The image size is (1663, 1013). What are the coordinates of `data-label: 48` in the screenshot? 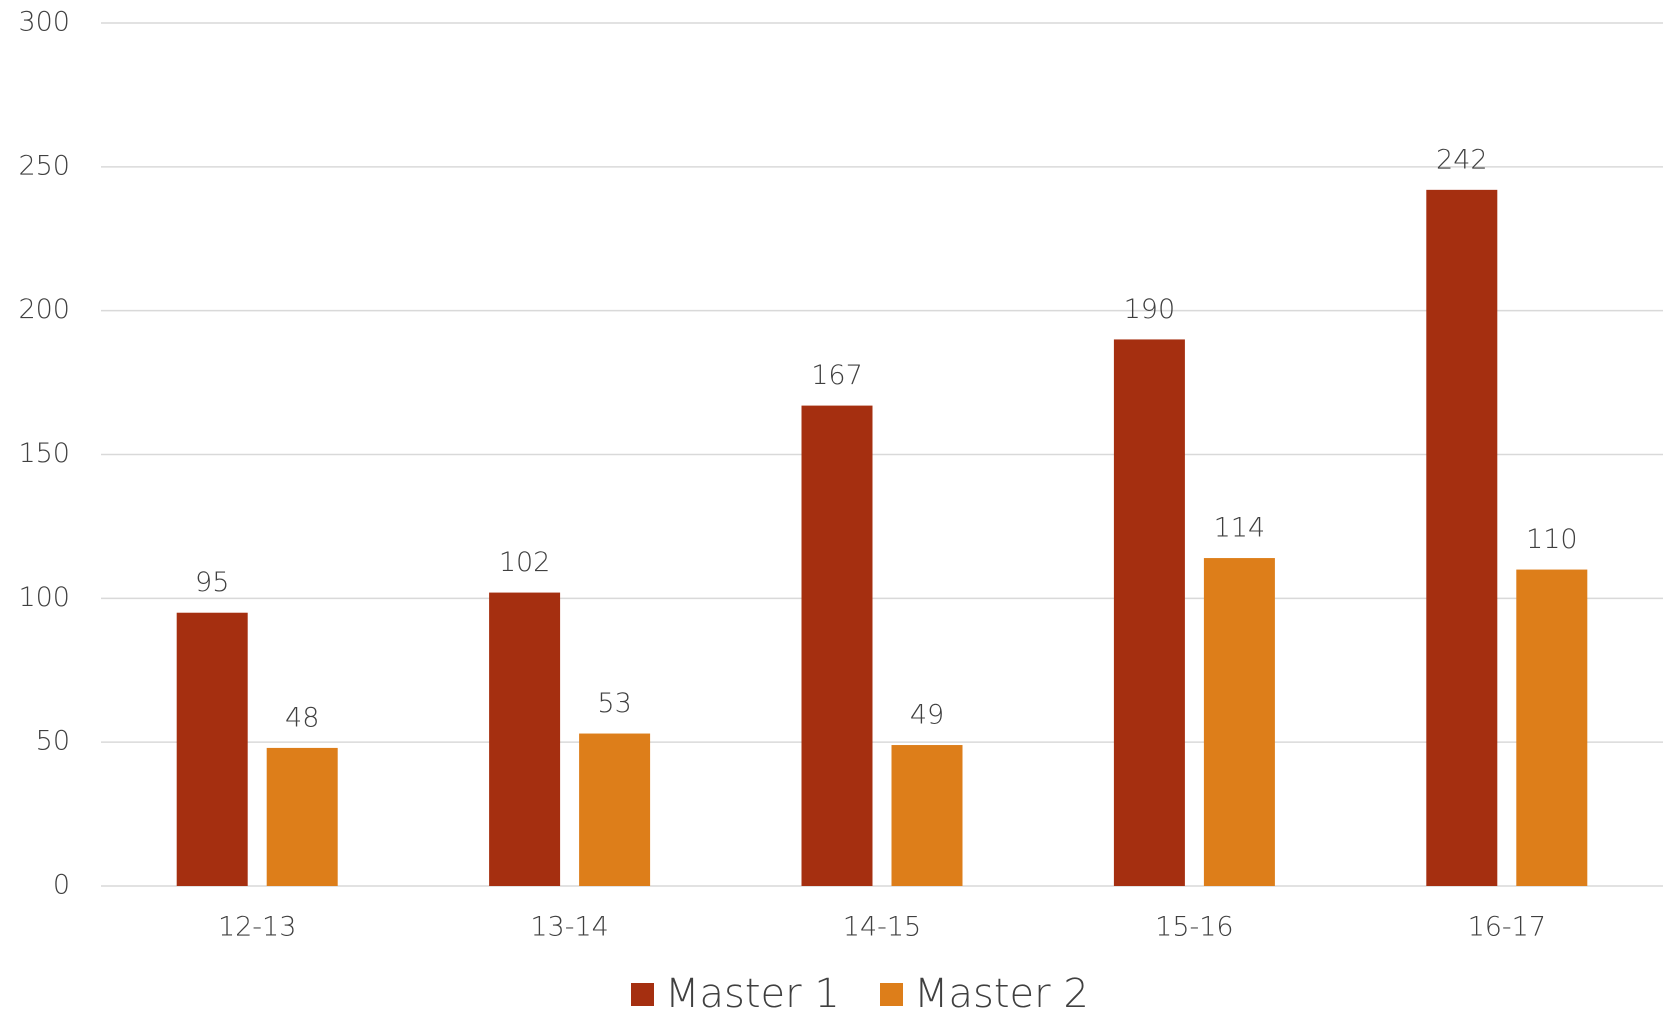 It's located at (302, 717).